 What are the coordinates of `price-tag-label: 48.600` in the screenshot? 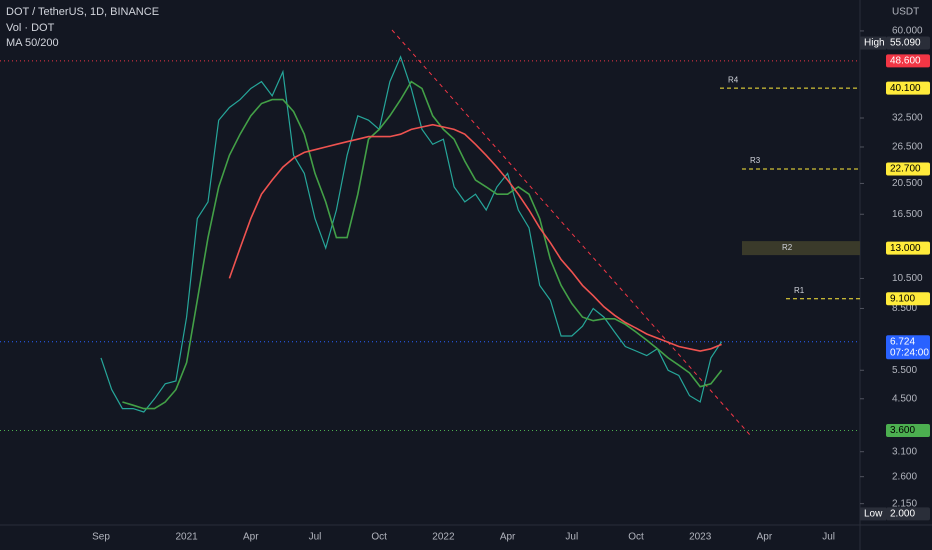 It's located at (905, 60).